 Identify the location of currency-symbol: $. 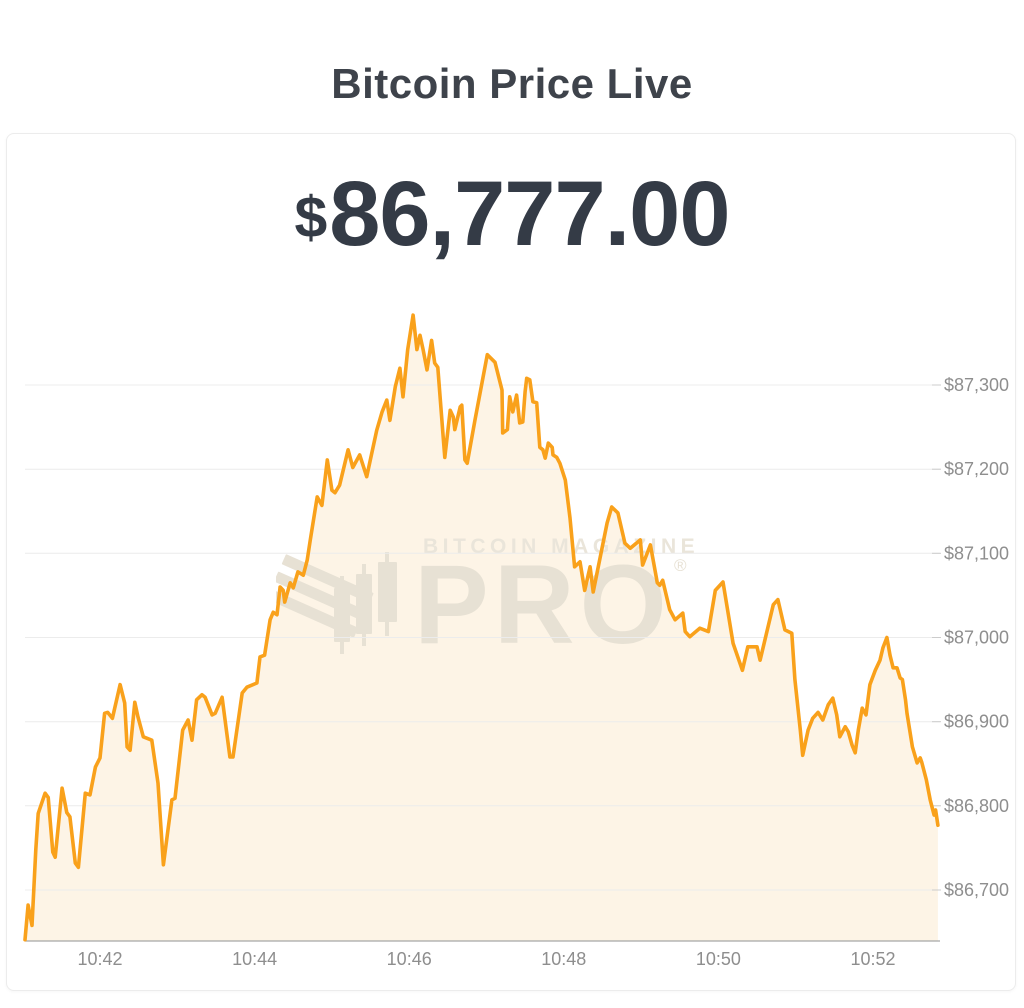
(310, 217).